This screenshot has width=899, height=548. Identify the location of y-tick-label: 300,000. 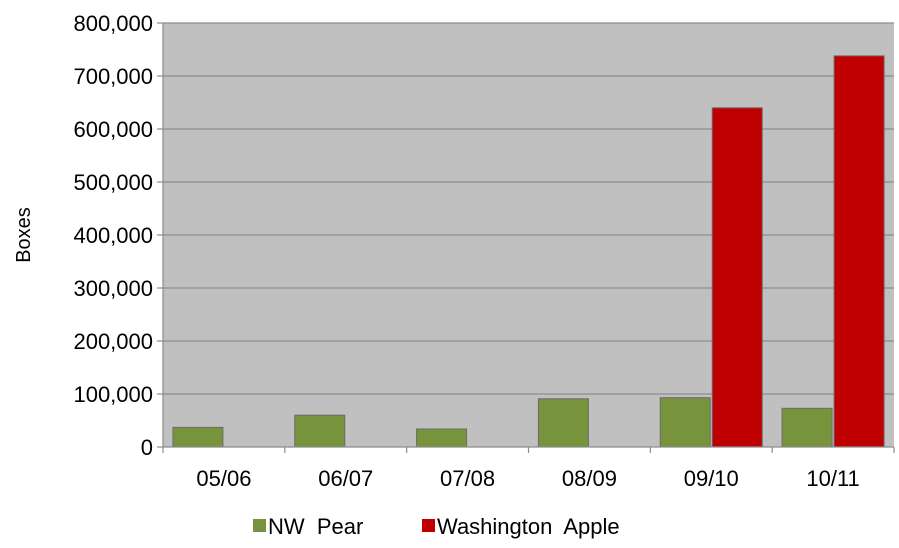
(113, 288).